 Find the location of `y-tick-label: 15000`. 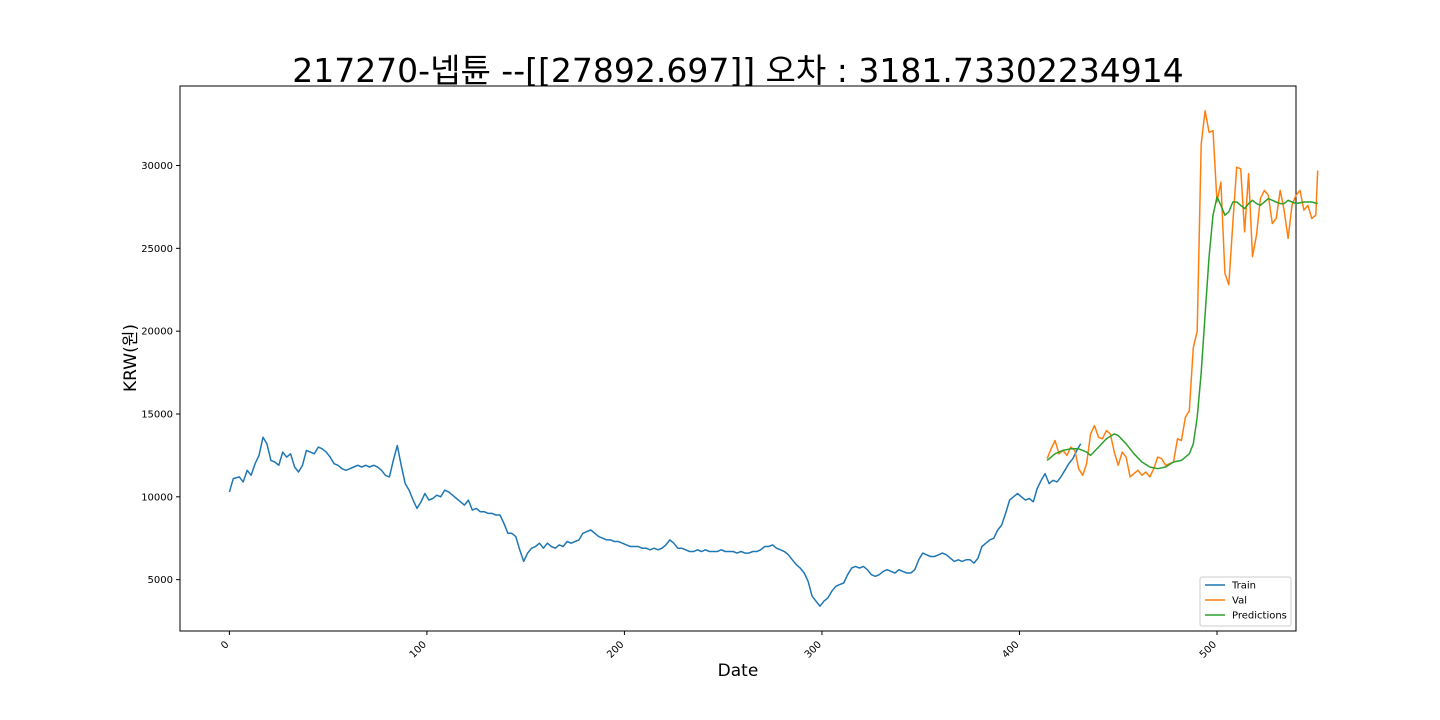

y-tick-label: 15000 is located at coordinates (157, 414).